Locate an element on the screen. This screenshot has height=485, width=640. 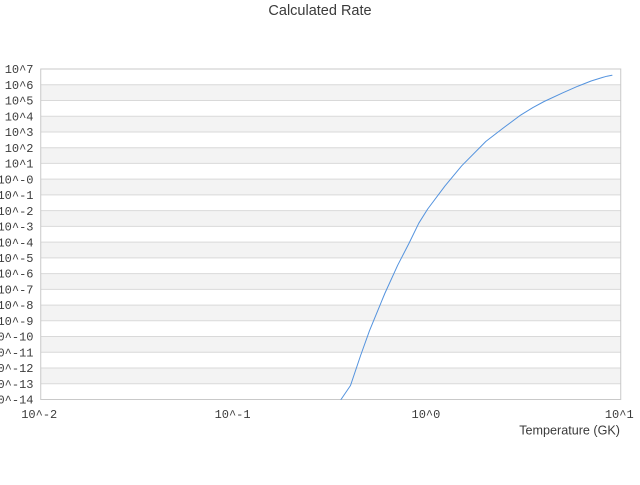
svg-text: 10^2 is located at coordinates (19, 149).